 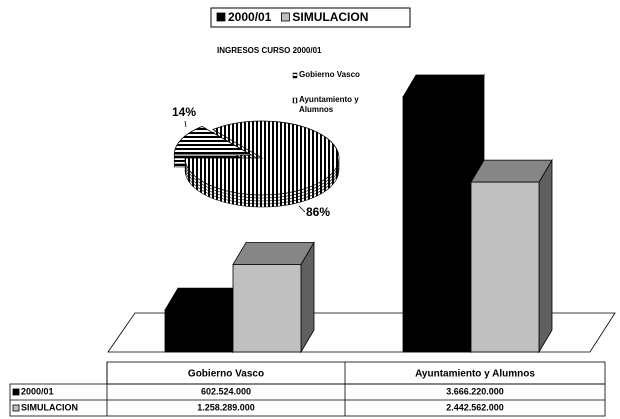 I want to click on table-cell: 602.524.000, so click(x=226, y=391).